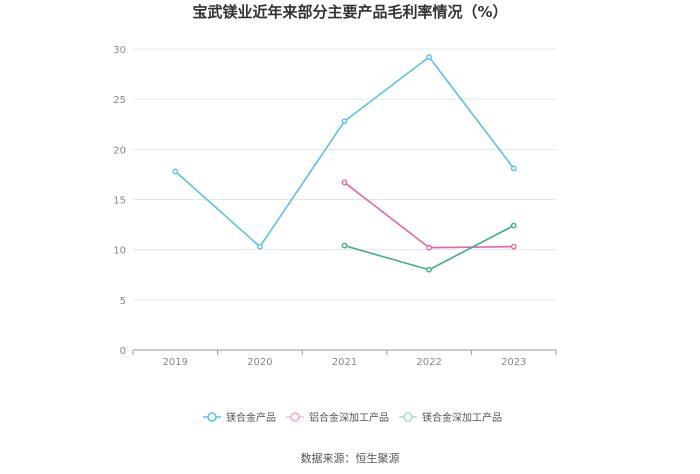 Image resolution: width=700 pixels, height=474 pixels. I want to click on legend: 镁合金产品 铝合金深加工产品 镁合金深加工产品, so click(352, 417).